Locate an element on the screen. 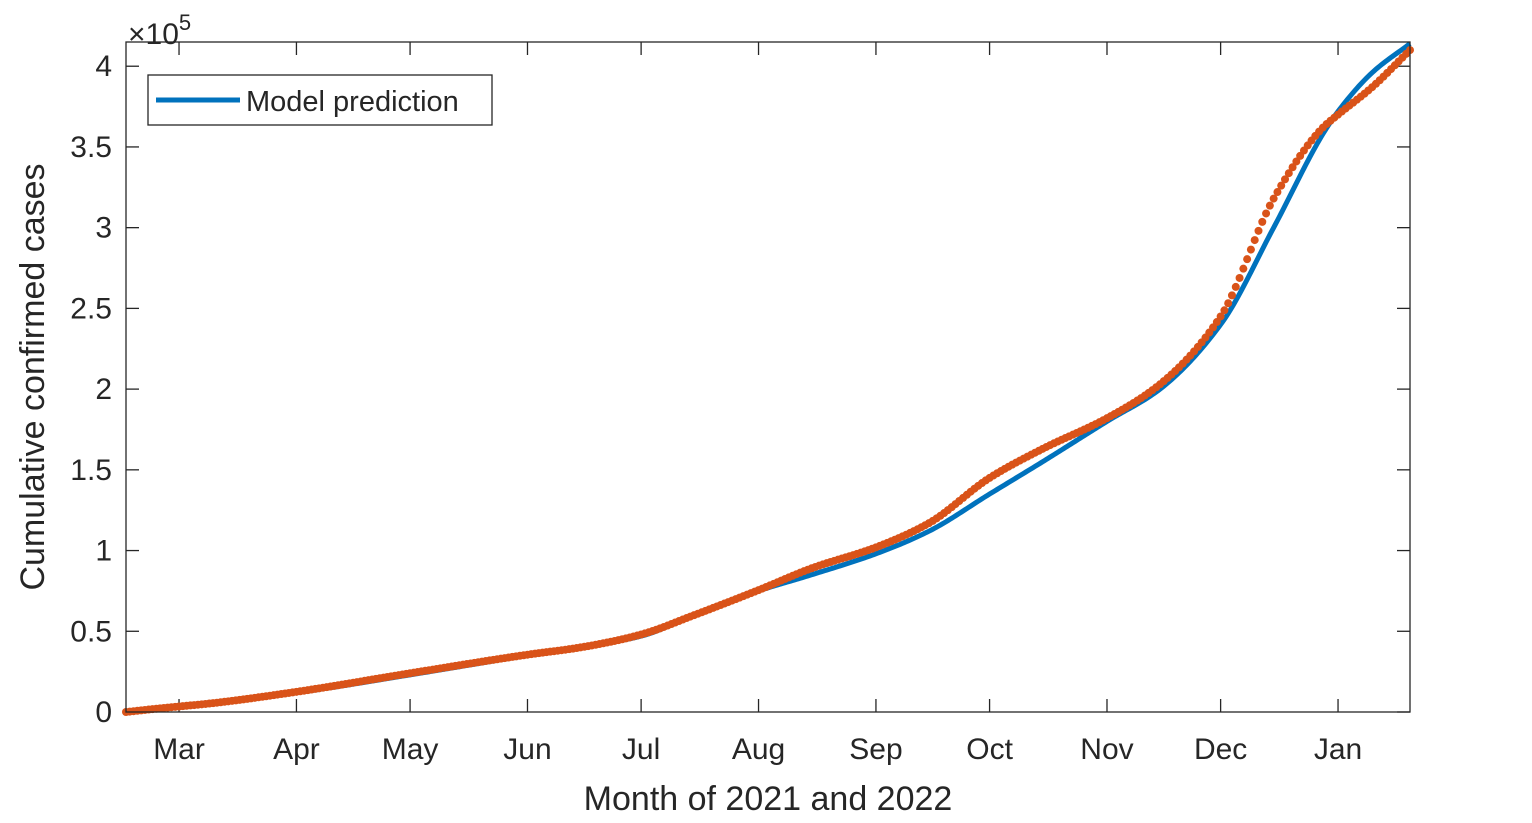 This screenshot has height=823, width=1532. y-axis-title: Cumulative confirmed cases is located at coordinates (33, 376).